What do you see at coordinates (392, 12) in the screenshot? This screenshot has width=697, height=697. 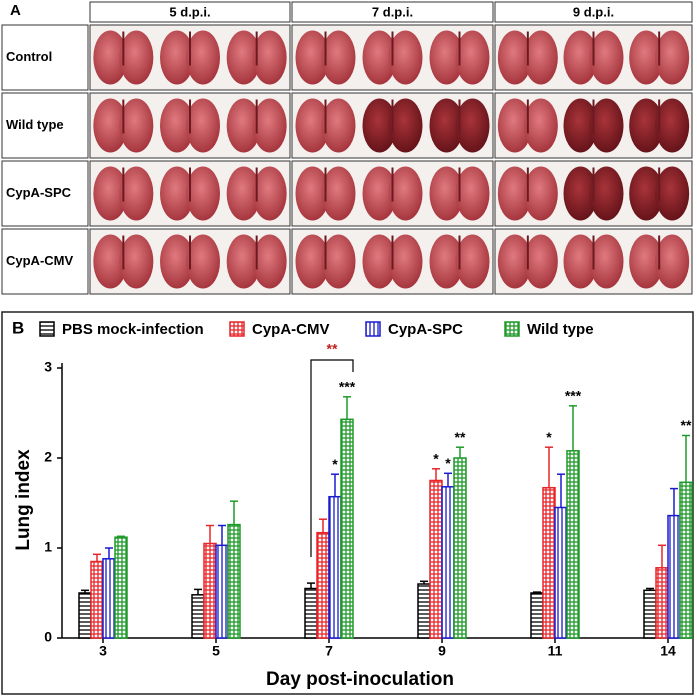 I see `column-header` at bounding box center [392, 12].